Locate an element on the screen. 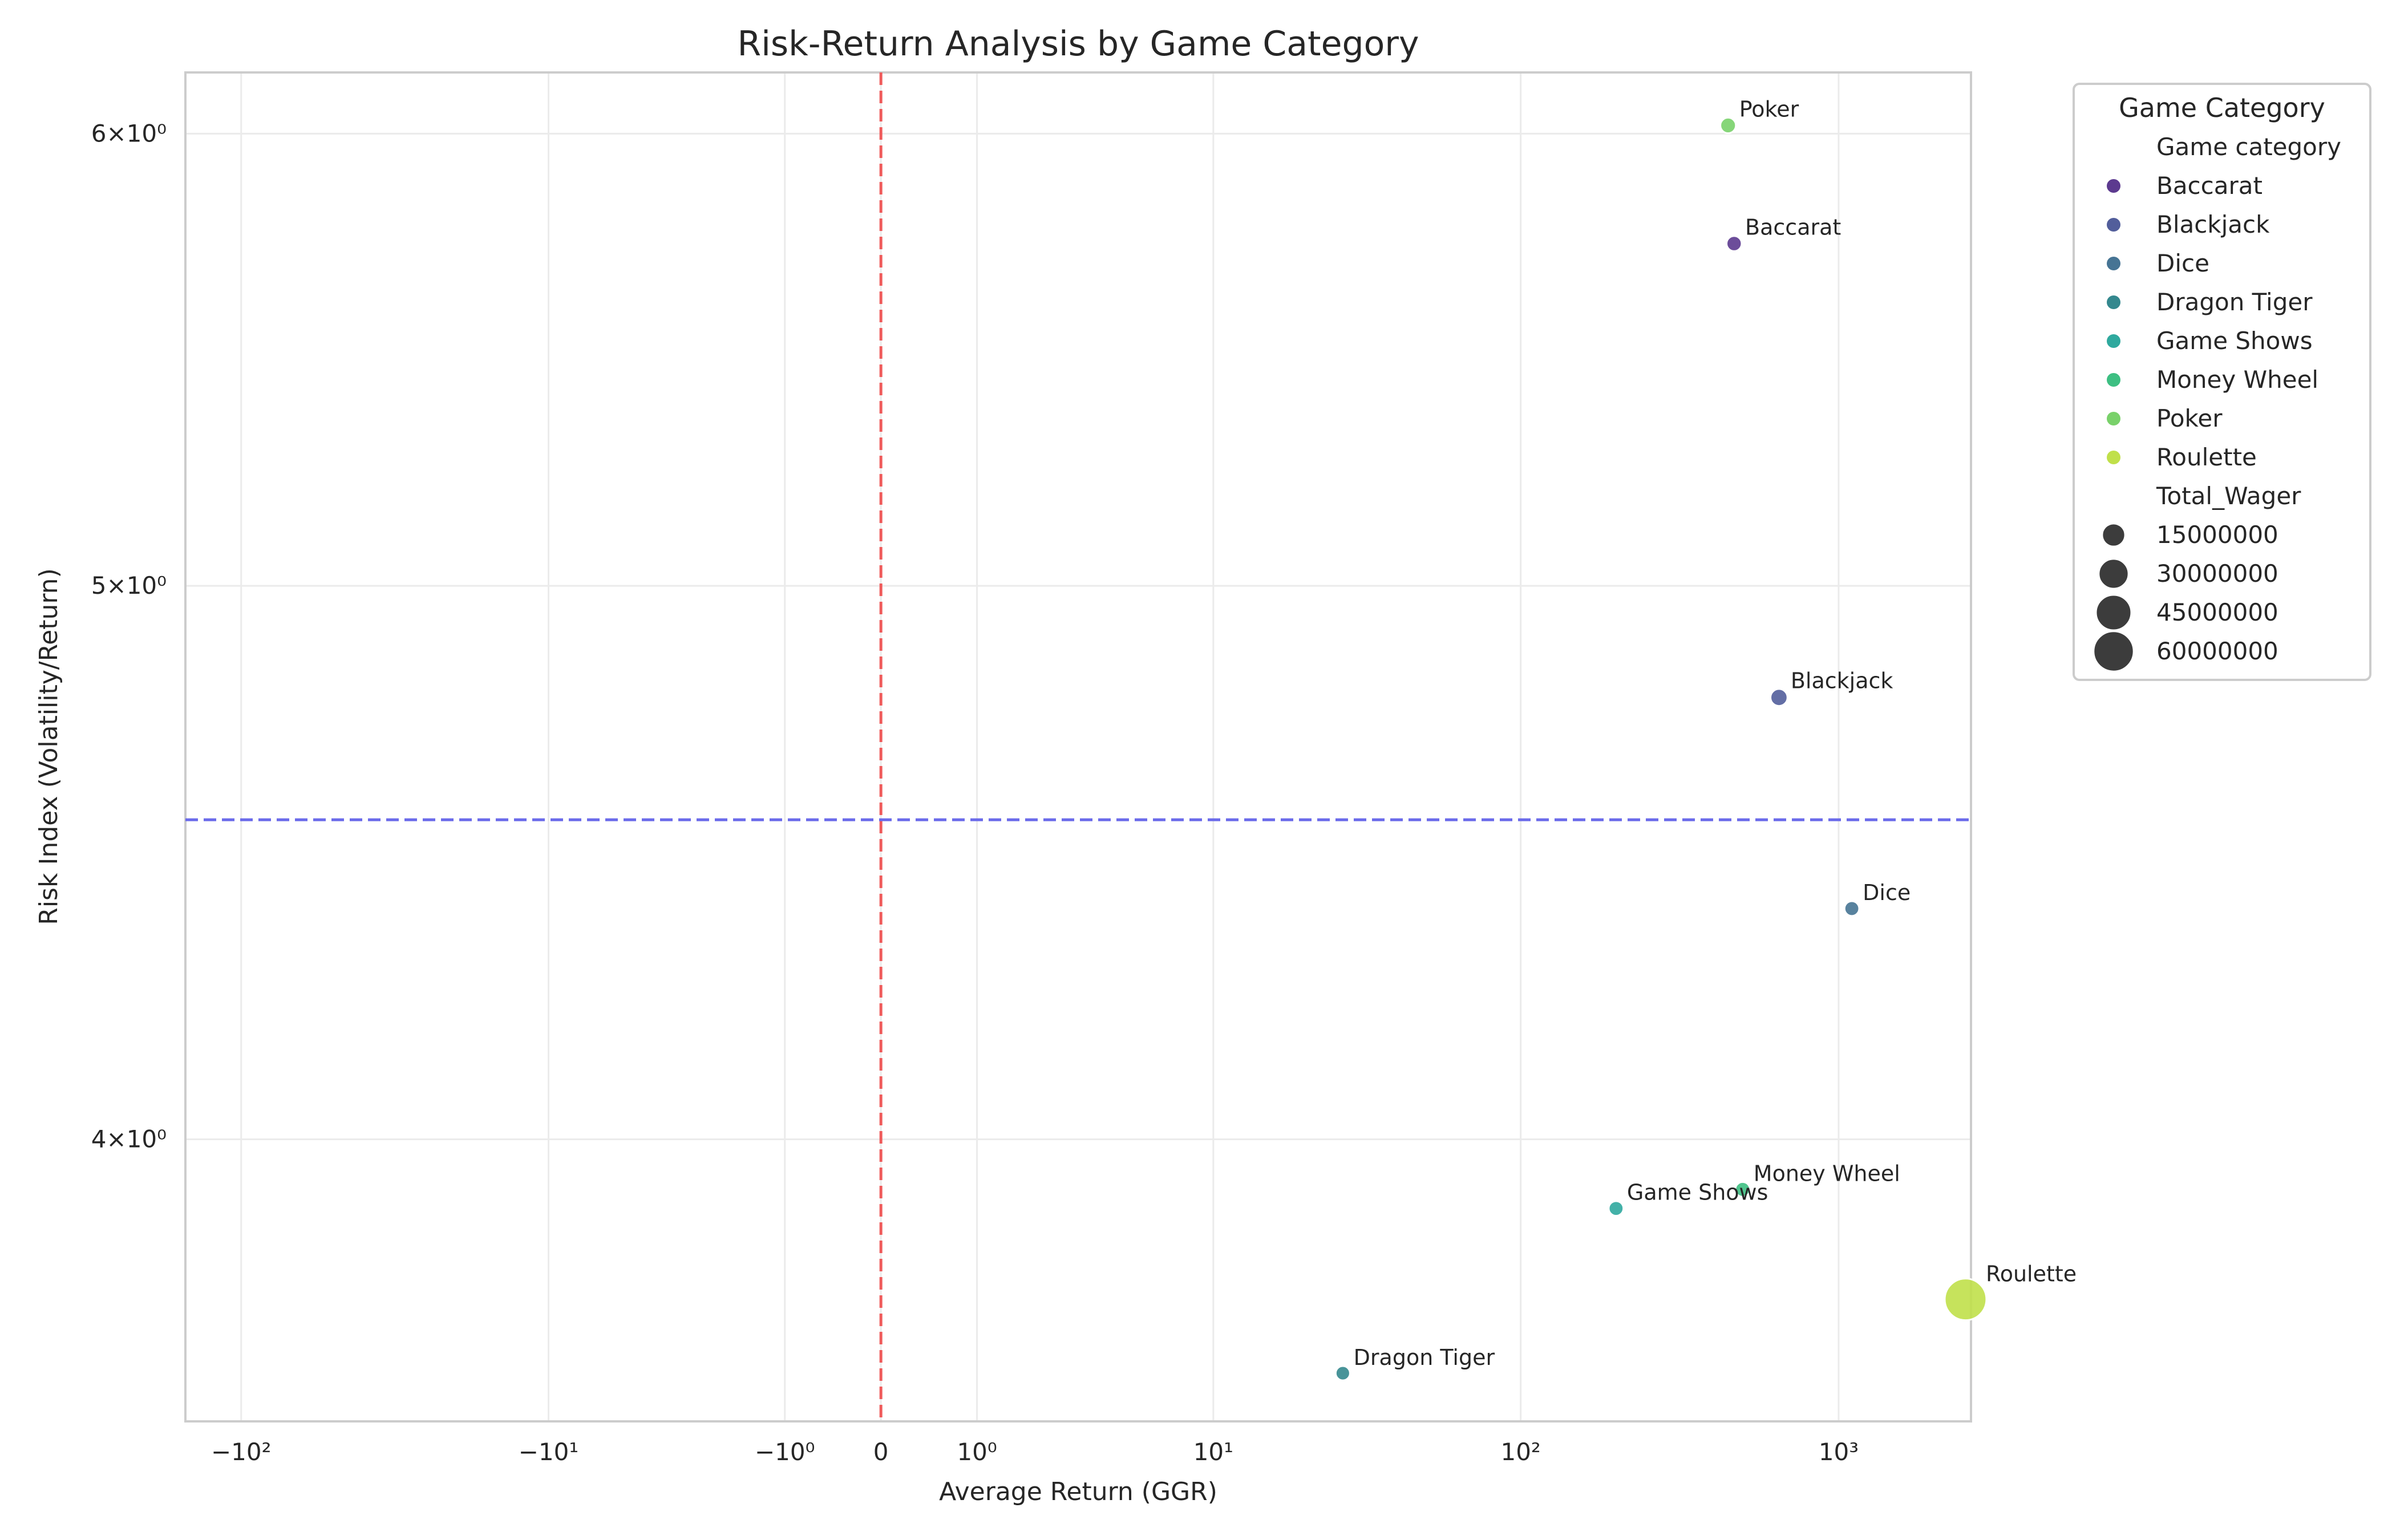  x-tick-label: 10¹ is located at coordinates (1213, 1452).